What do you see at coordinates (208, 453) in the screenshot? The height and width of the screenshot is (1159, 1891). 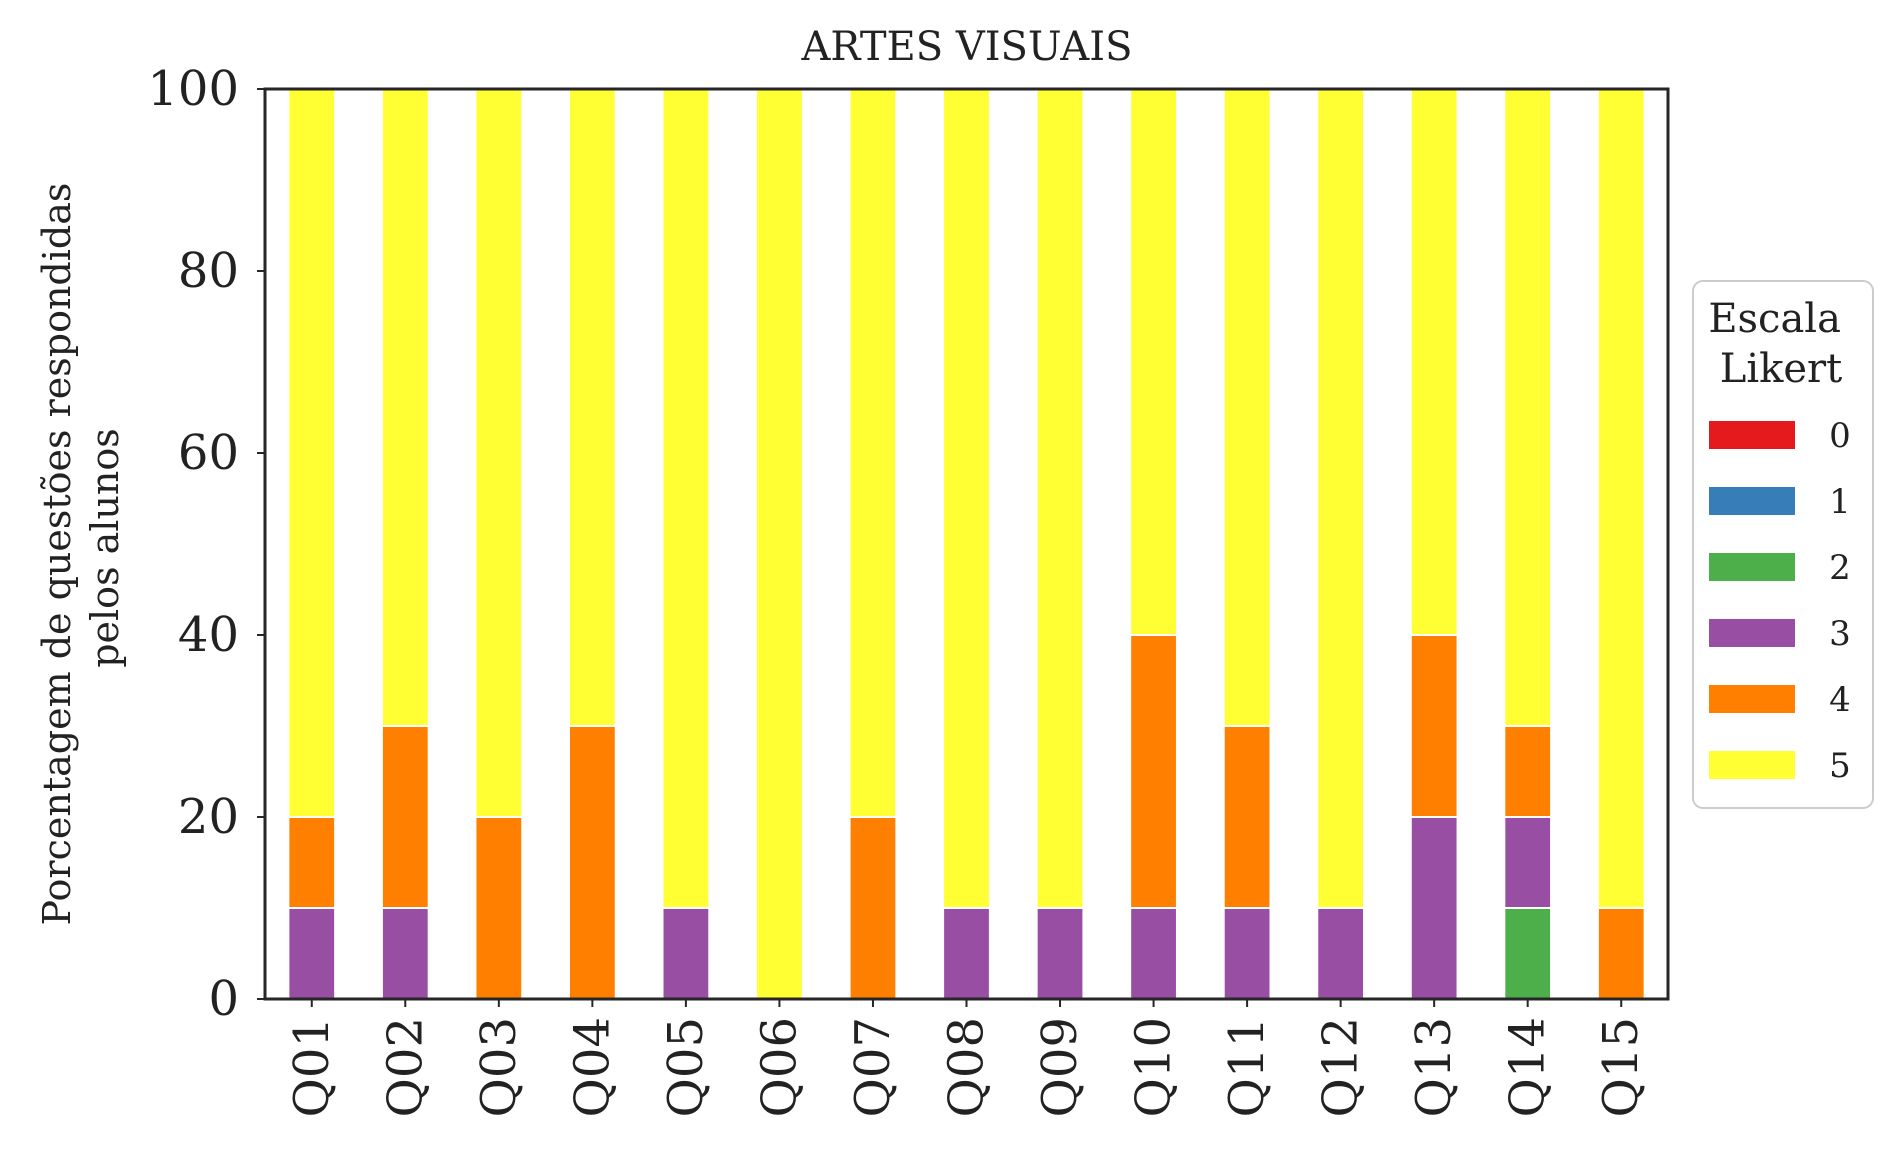 I see `y-tick-label: 60` at bounding box center [208, 453].